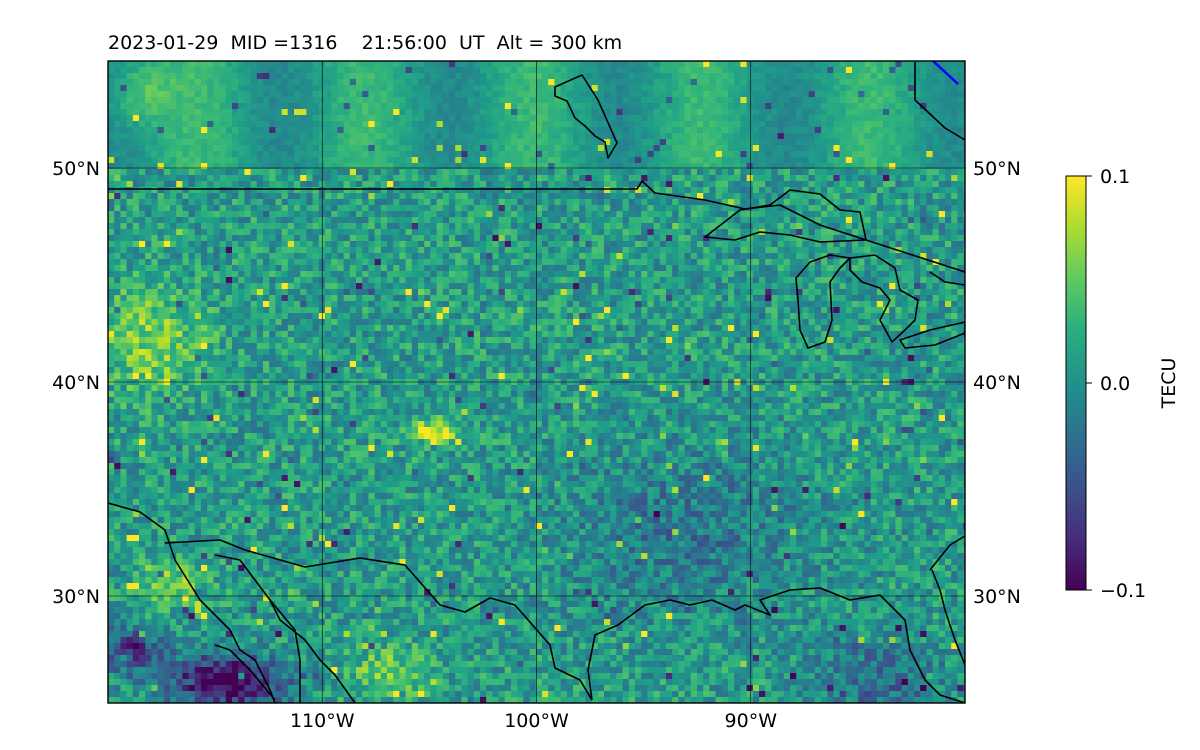 The height and width of the screenshot is (750, 1200). What do you see at coordinates (536, 226) in the screenshot?
I see `us-canada-border` at bounding box center [536, 226].